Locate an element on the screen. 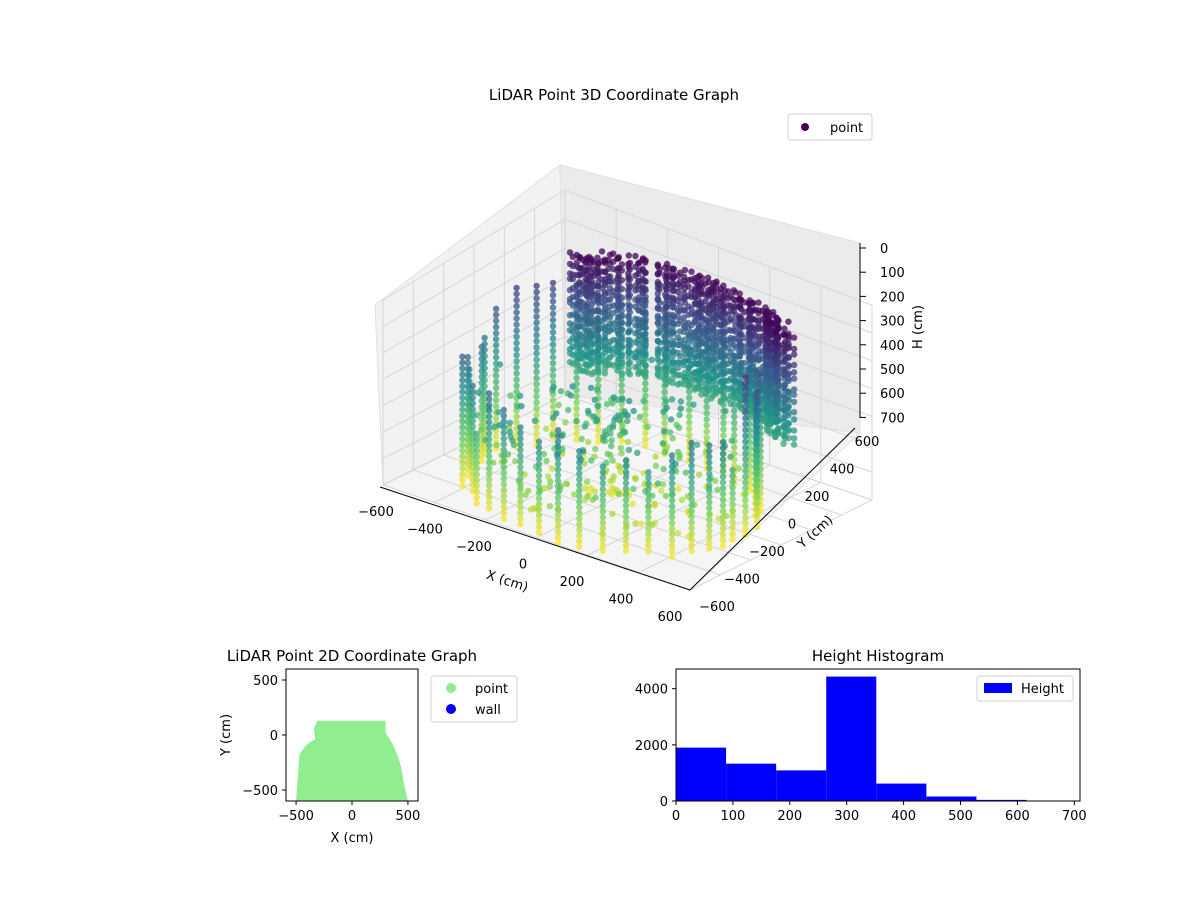  y-tick-label-3d: −600 is located at coordinates (717, 607).